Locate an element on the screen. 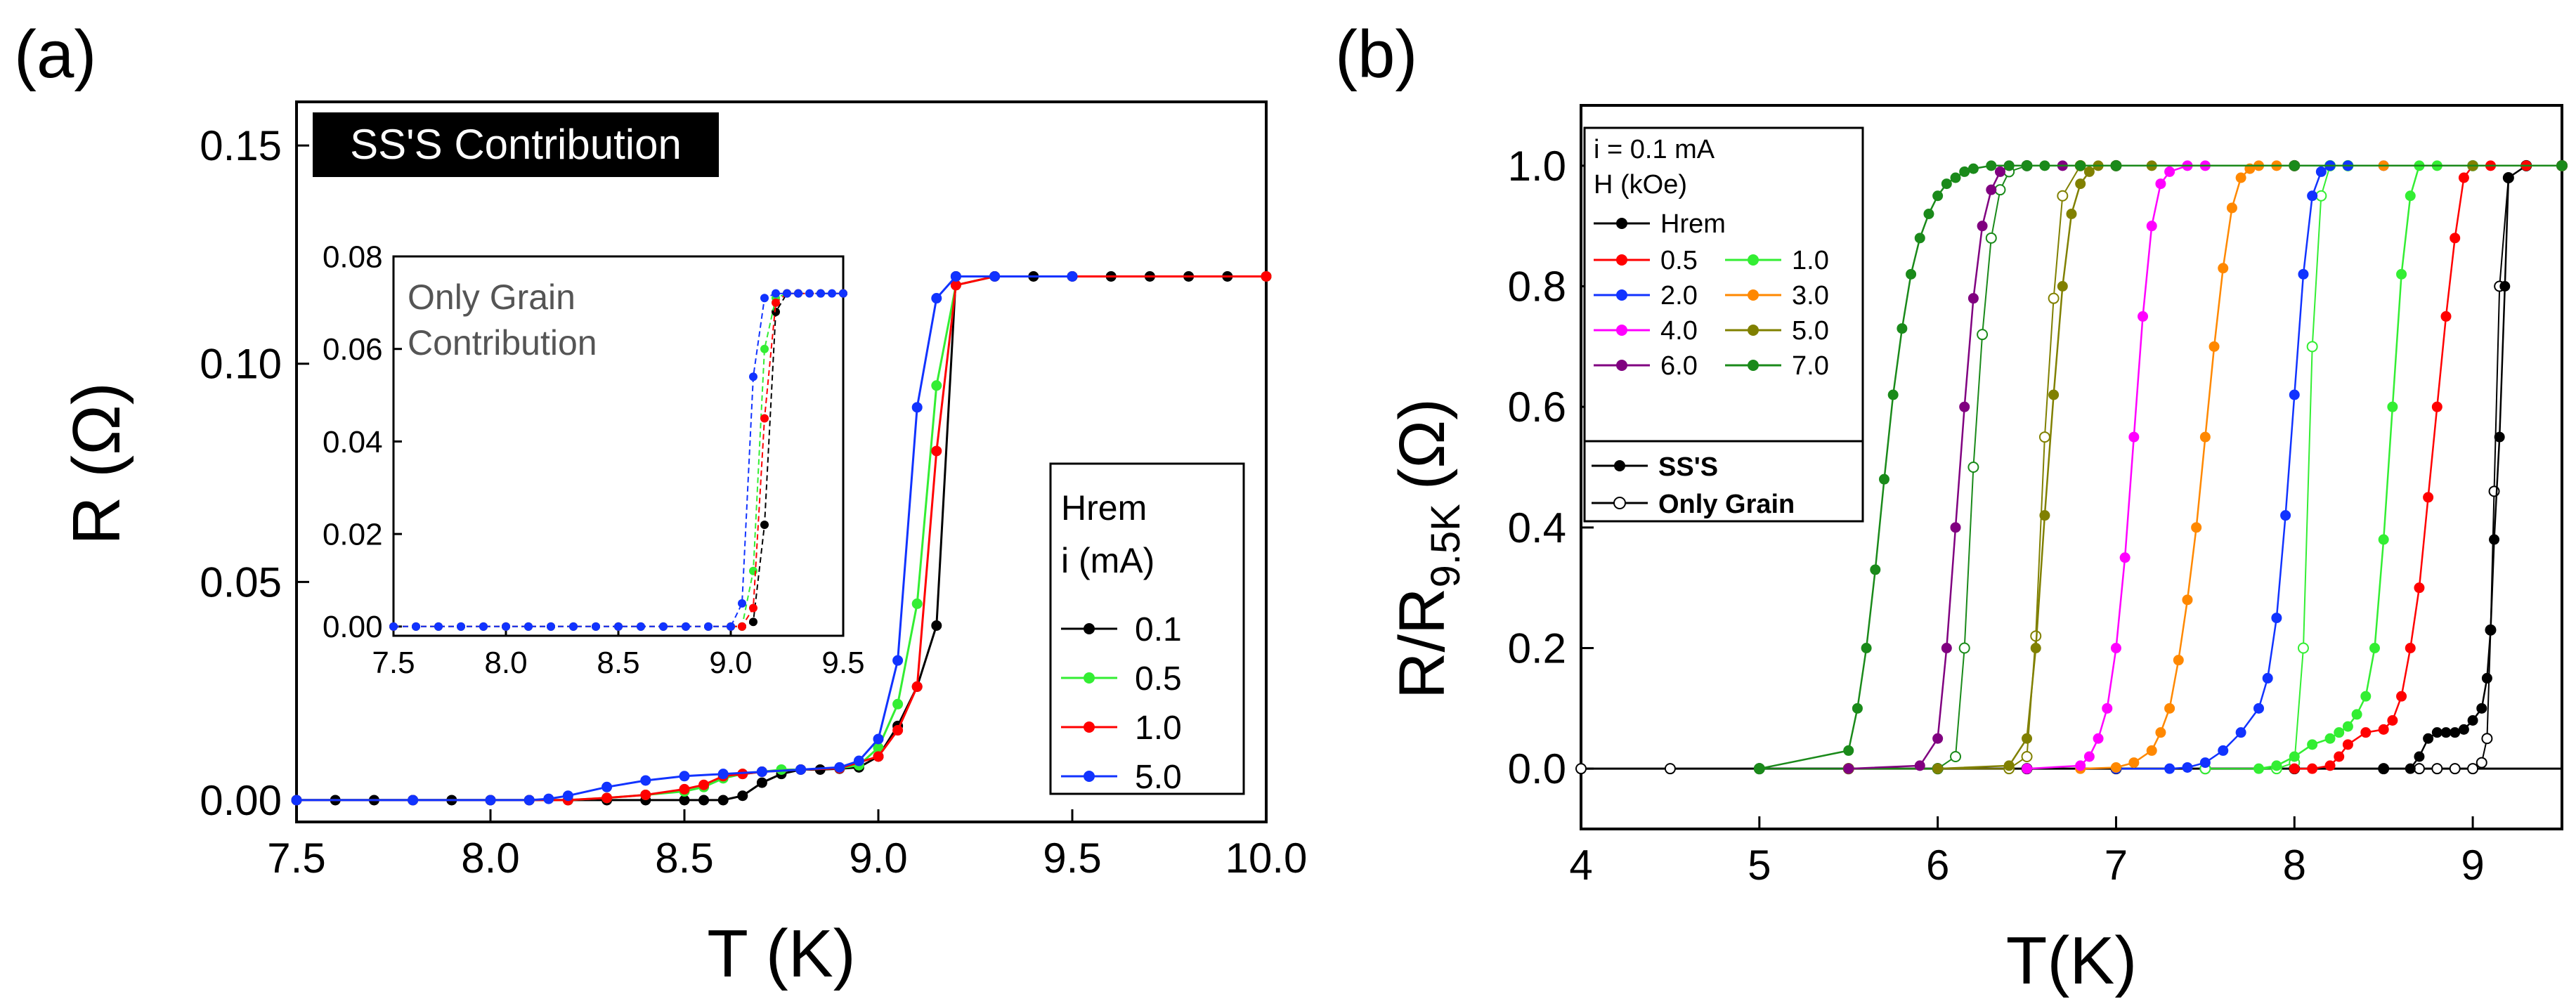 This screenshot has height=1006, width=2576. series-inset-0.5-point is located at coordinates (753, 570).